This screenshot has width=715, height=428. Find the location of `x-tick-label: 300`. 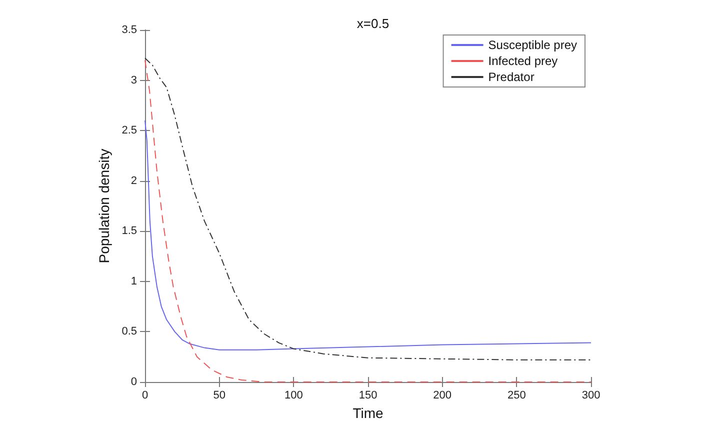

x-tick-label: 300 is located at coordinates (591, 396).